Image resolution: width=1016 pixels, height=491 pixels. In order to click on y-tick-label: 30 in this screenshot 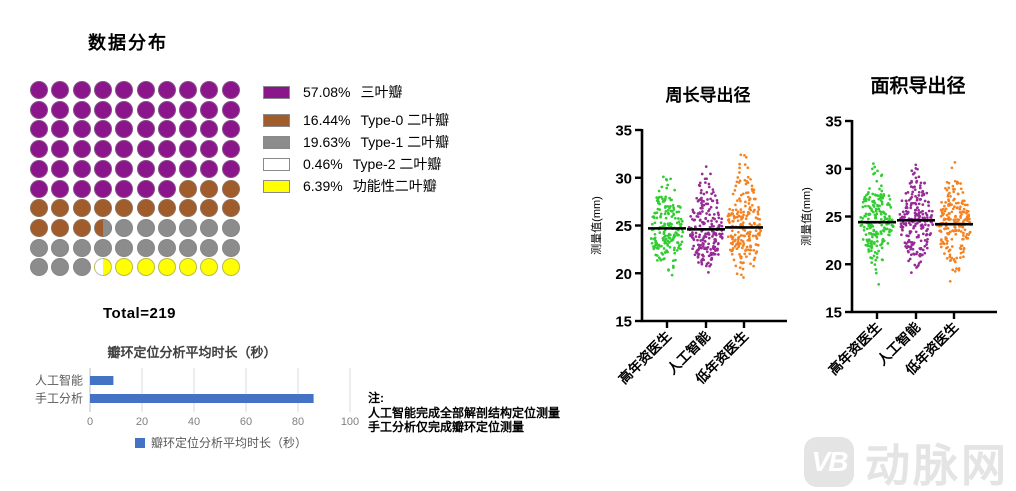, I will do `click(623, 178)`.